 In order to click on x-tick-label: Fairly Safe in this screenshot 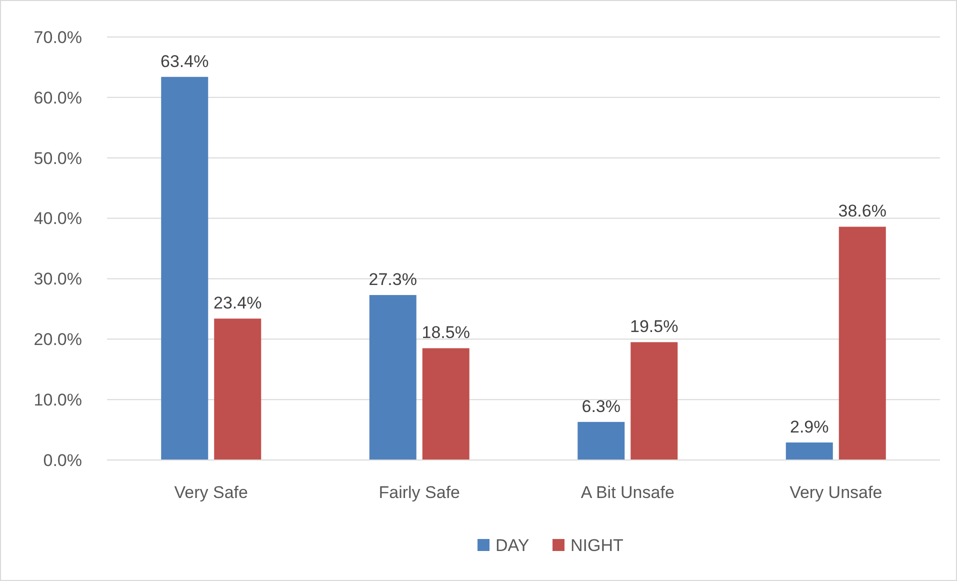, I will do `click(419, 492)`.